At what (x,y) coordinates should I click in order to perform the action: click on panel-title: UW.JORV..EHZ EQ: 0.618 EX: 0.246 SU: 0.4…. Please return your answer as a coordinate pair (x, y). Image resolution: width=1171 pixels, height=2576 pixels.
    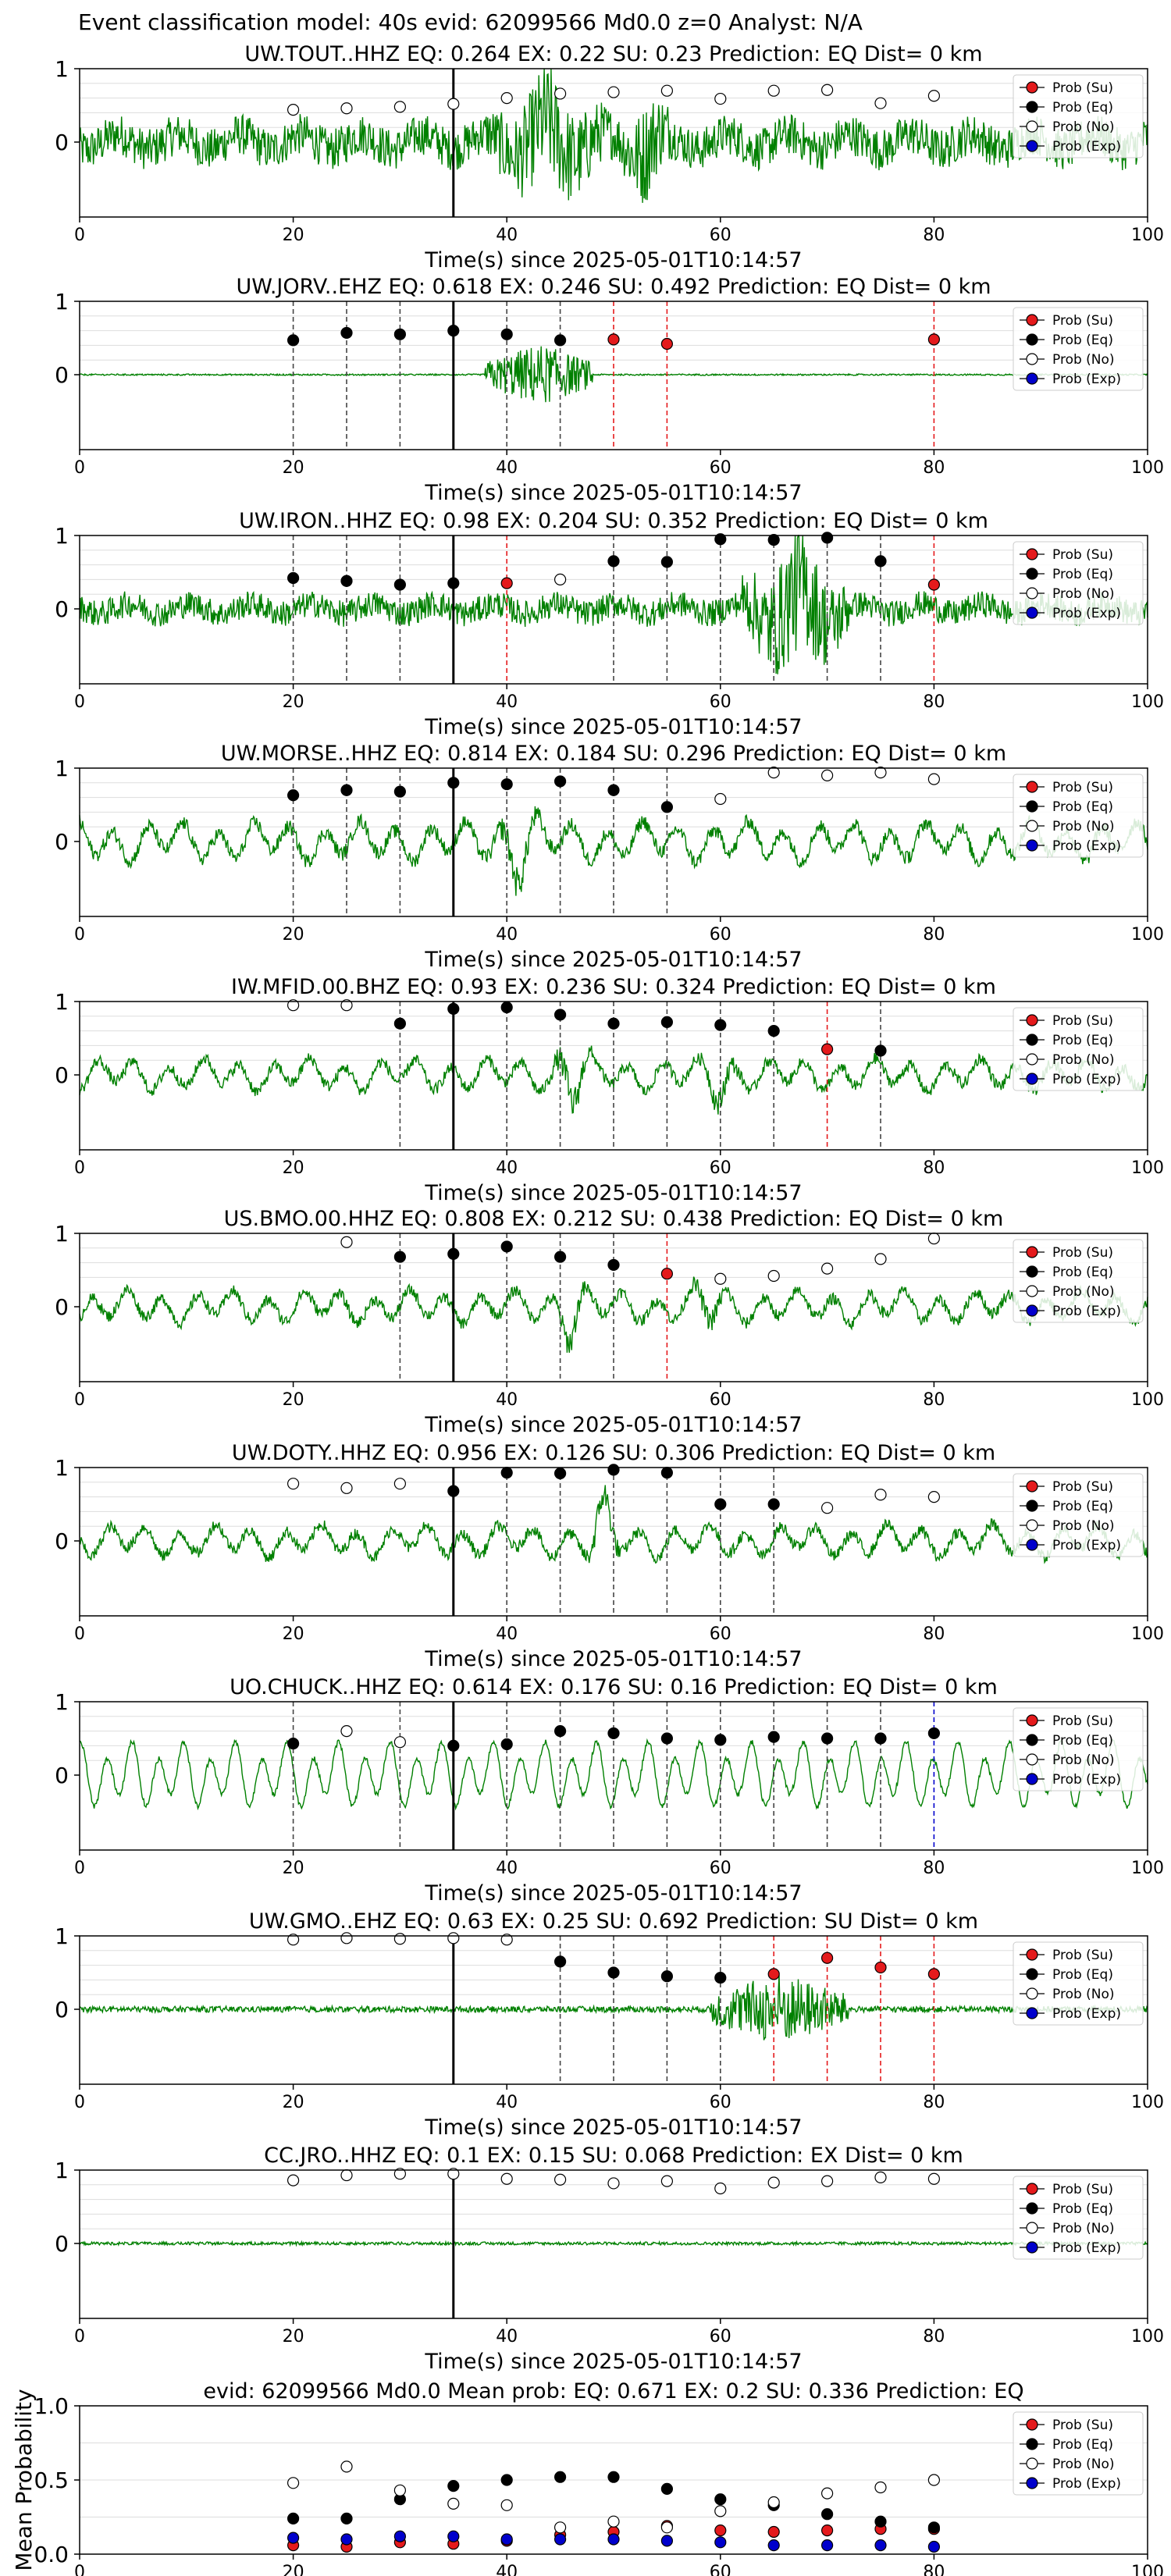
    Looking at the image, I should click on (613, 287).